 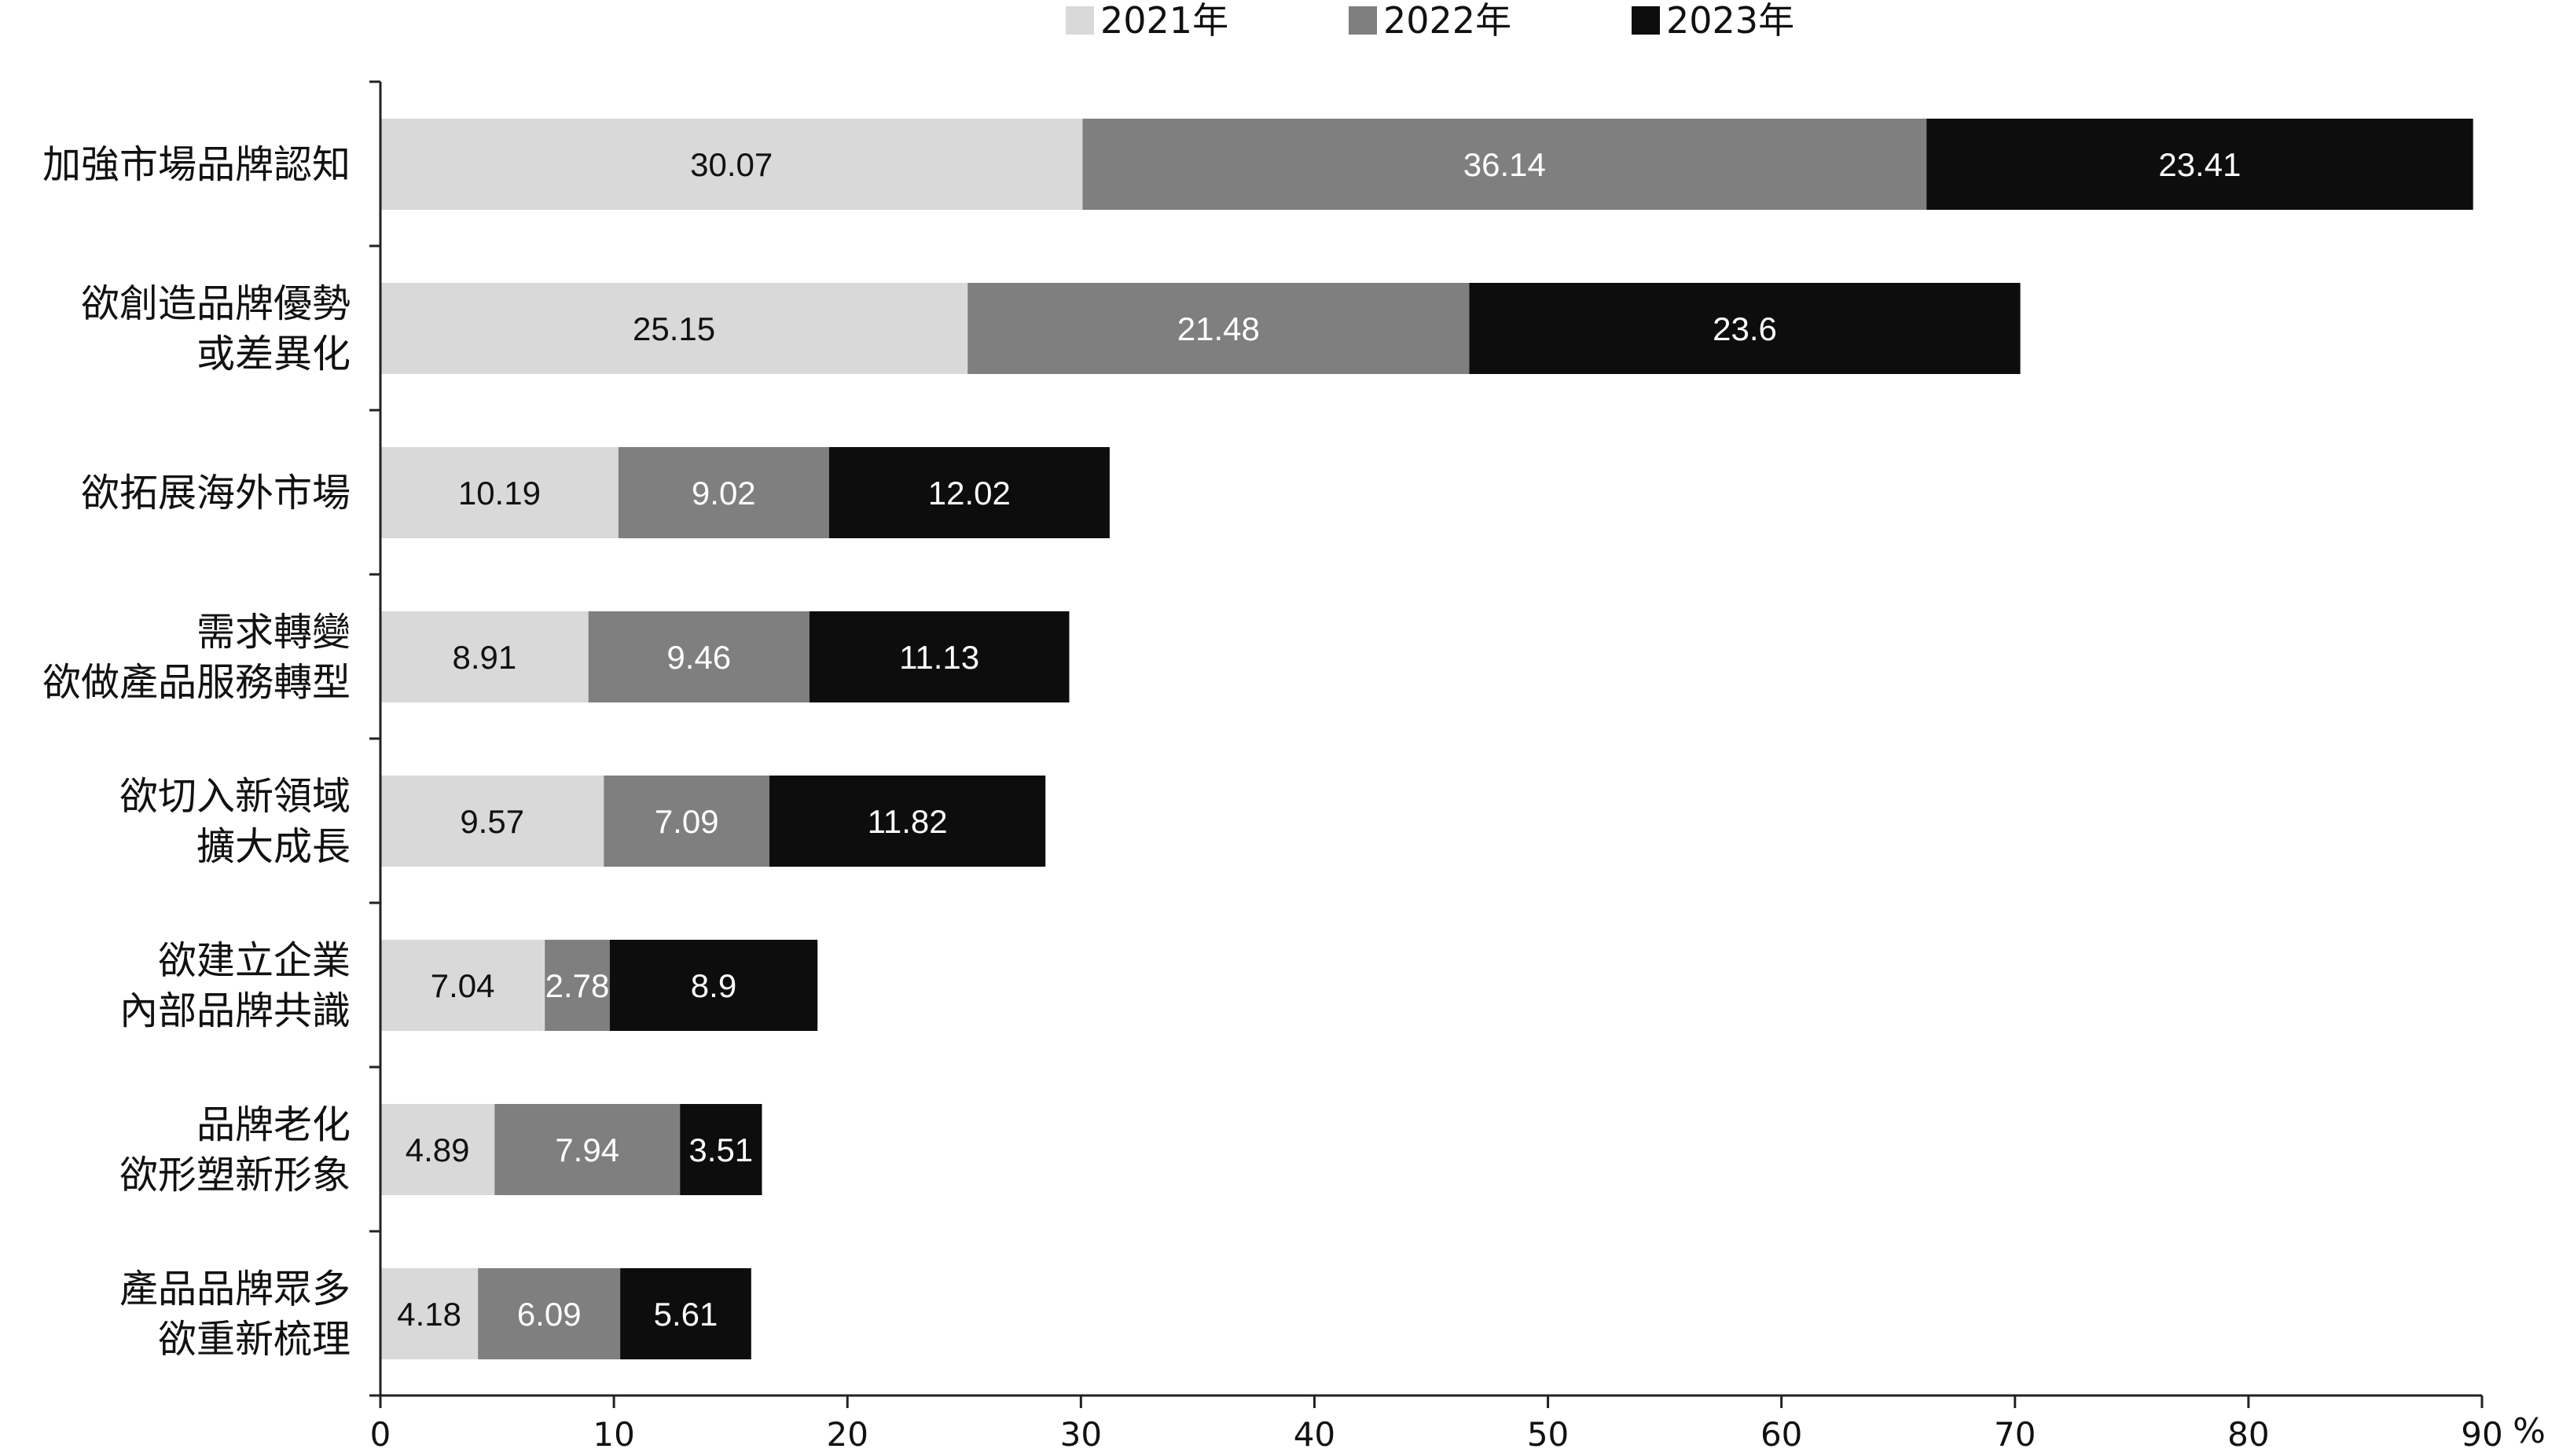 I want to click on data-label: 7.04, so click(x=463, y=985).